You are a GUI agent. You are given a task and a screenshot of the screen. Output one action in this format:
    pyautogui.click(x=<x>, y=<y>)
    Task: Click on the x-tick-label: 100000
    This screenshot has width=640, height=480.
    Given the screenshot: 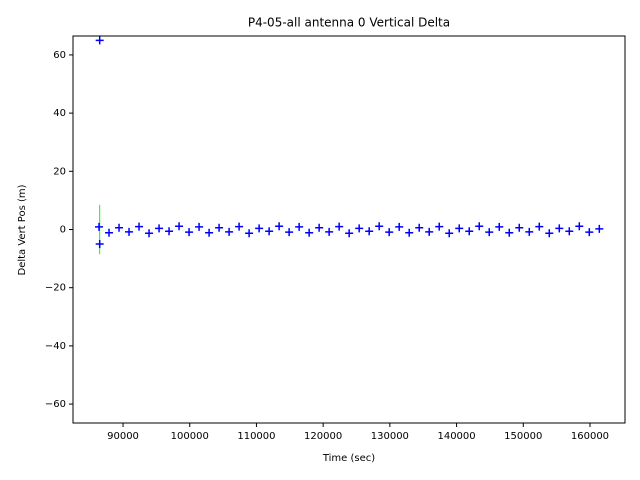 What is the action you would take?
    pyautogui.click(x=190, y=436)
    